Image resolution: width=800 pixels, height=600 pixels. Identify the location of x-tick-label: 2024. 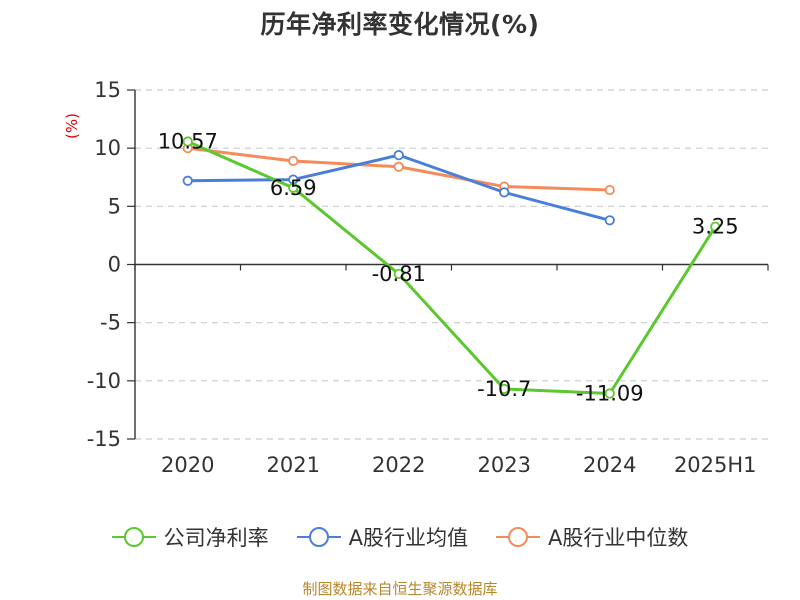
(609, 465).